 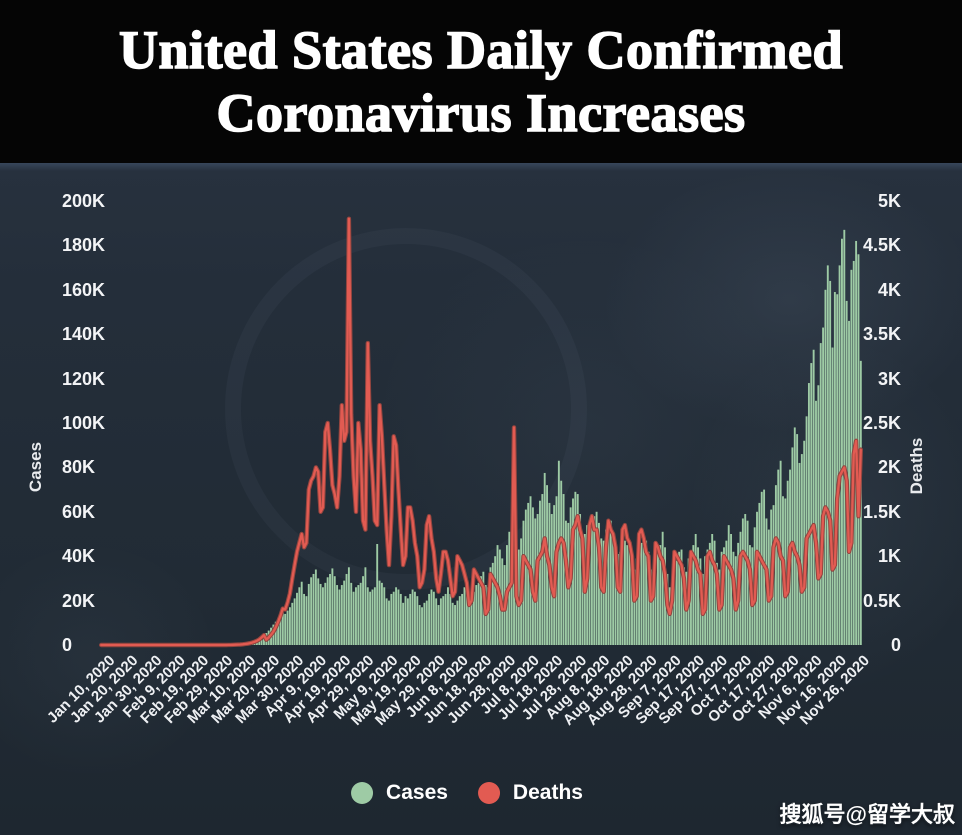 I want to click on y-tick-label-cases: 60K, so click(x=79, y=511).